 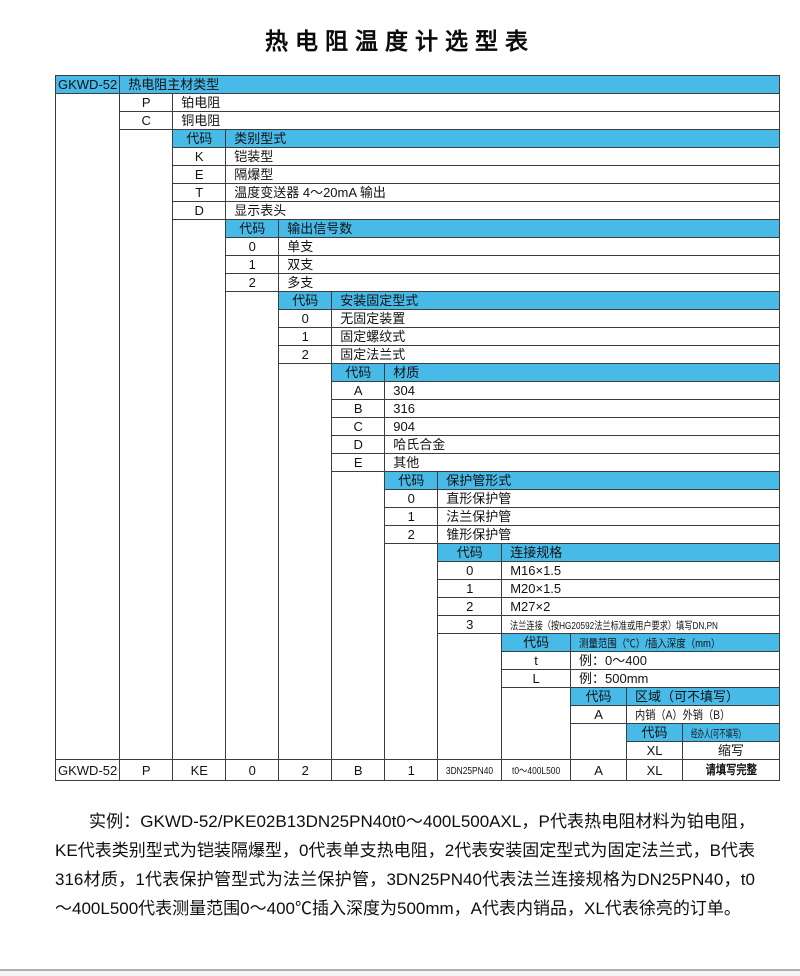 What do you see at coordinates (146, 770) in the screenshot?
I see `summary-cell: P` at bounding box center [146, 770].